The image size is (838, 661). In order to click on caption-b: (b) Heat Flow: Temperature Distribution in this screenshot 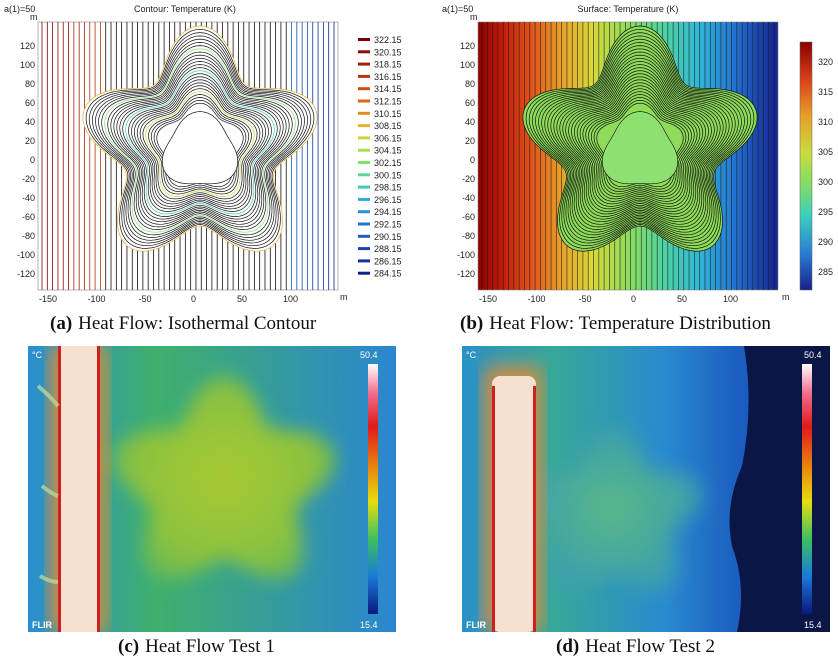, I will do `click(615, 324)`.